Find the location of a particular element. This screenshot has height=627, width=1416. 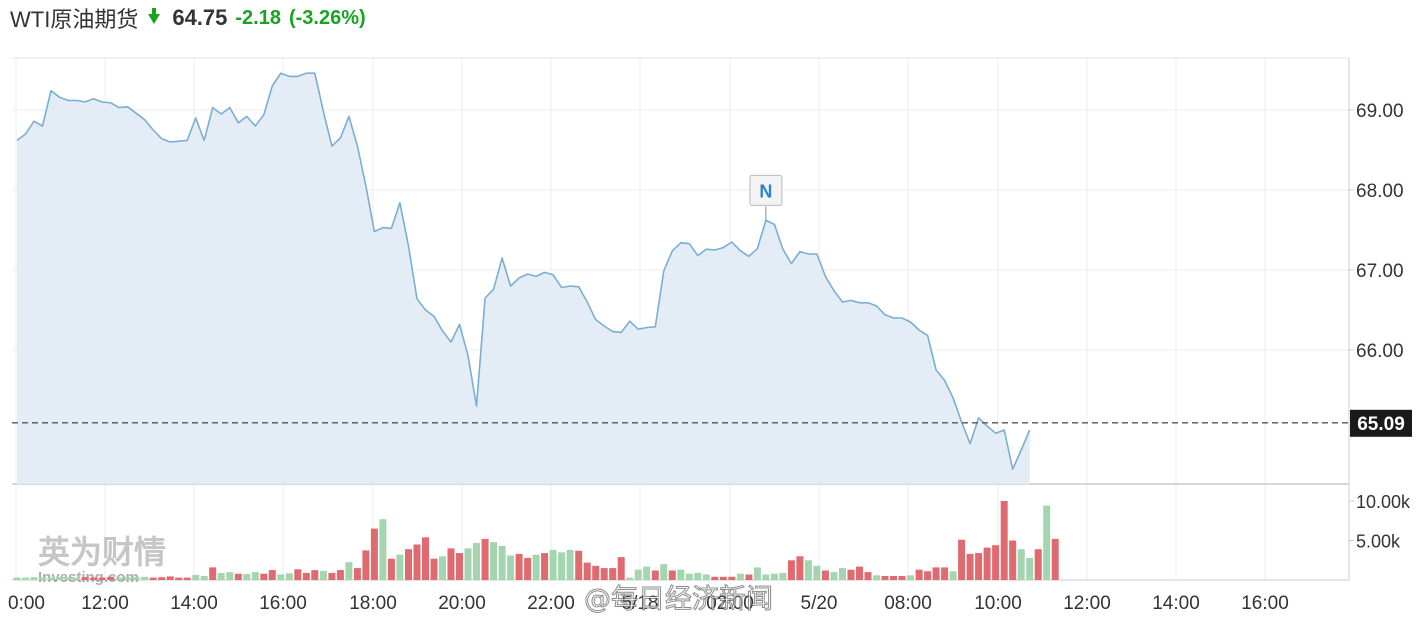

time-tick-label: 18:00 is located at coordinates (373, 603).